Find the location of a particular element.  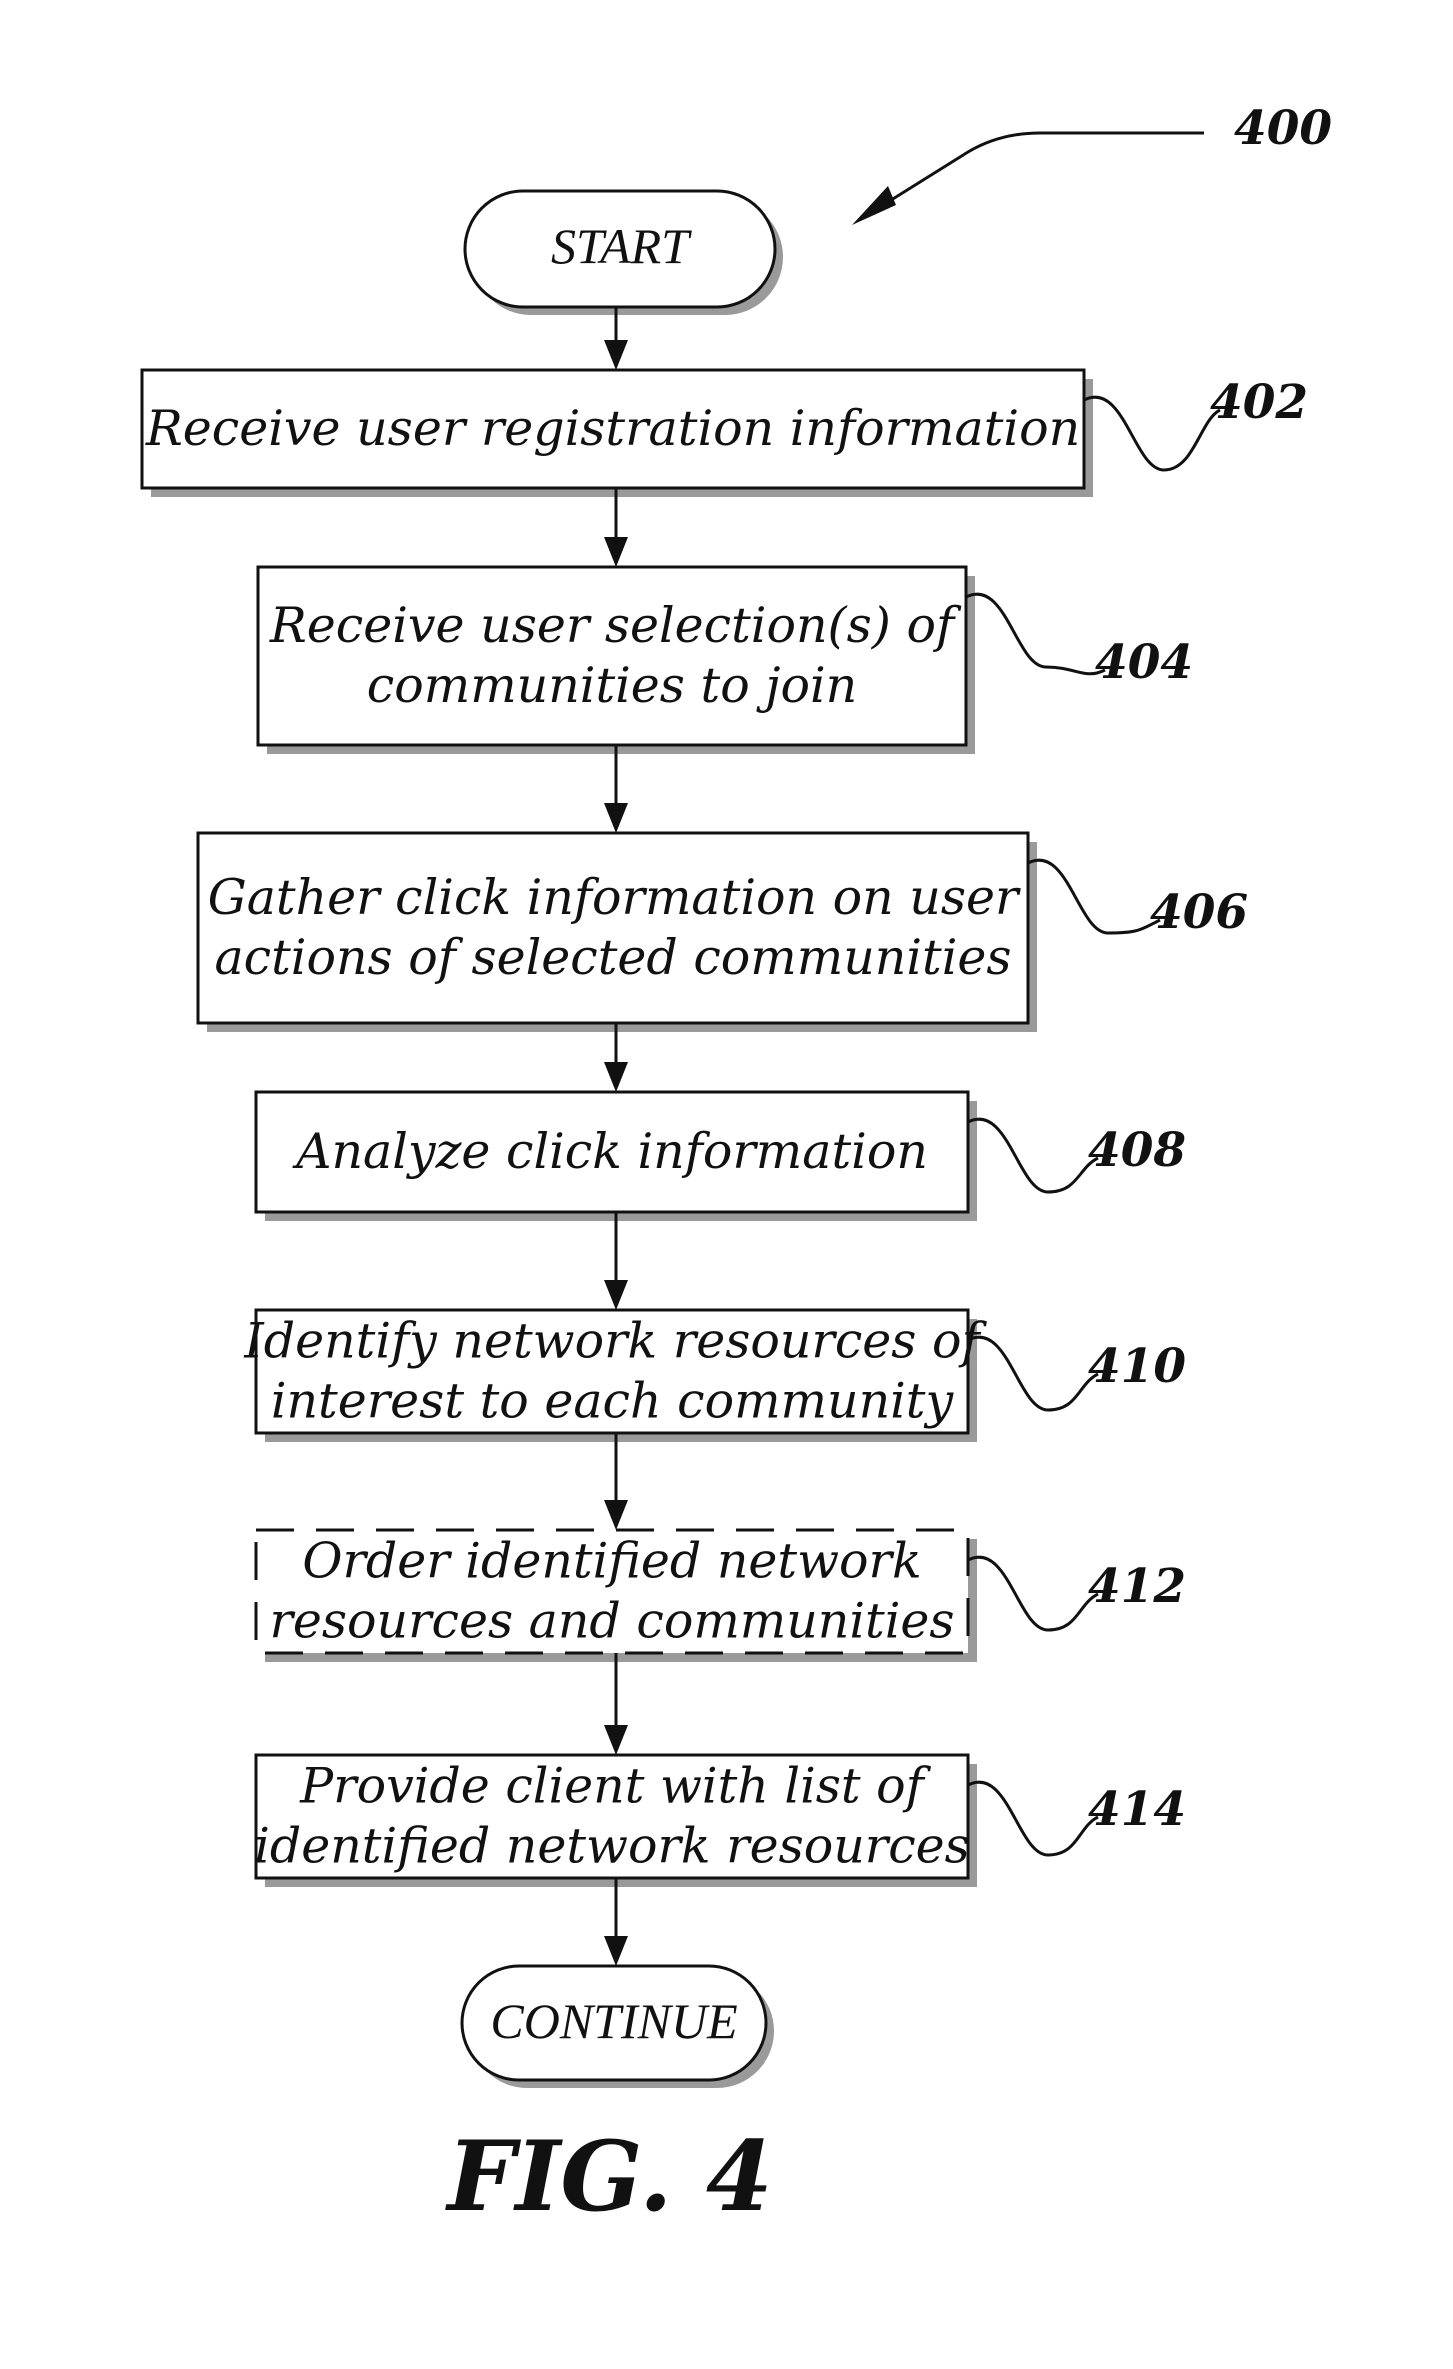

figure-ref-arrowhead is located at coordinates (874, 205).